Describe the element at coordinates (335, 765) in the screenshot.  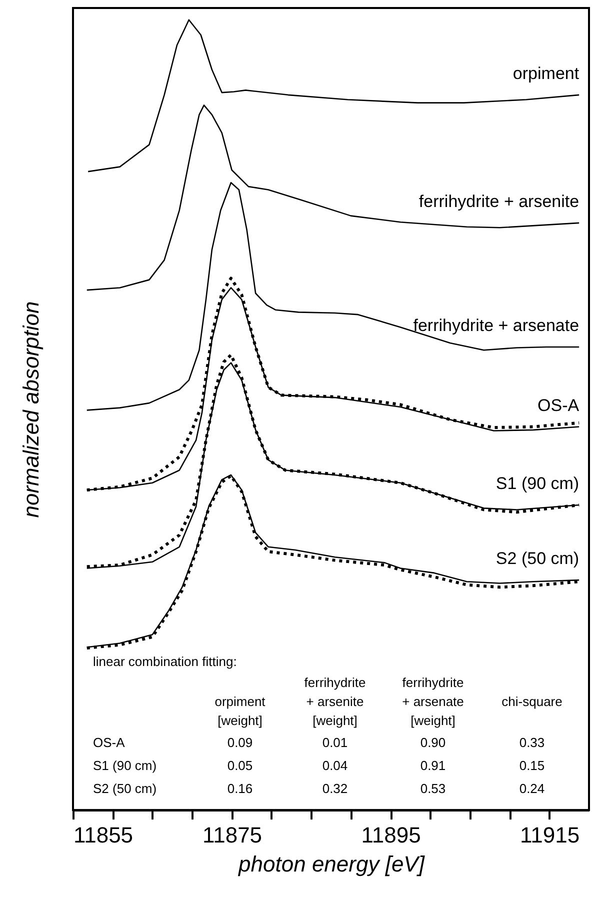
I see `annotation: 0.04` at that location.